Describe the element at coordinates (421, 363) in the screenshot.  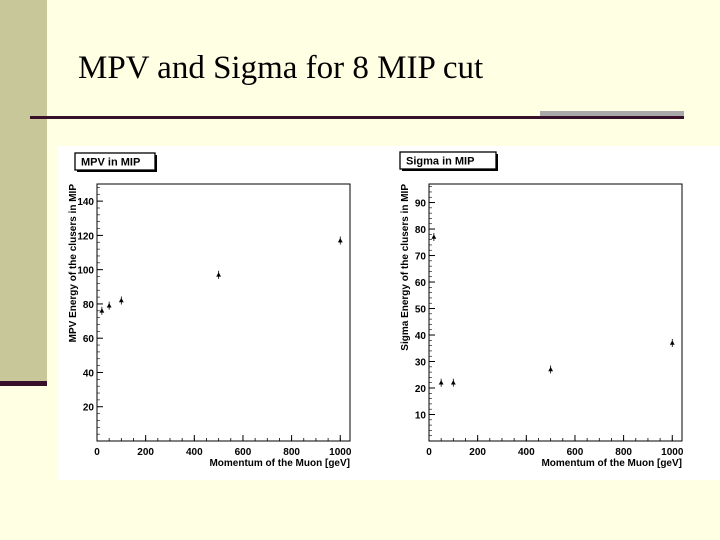
I see `y-tick-label: 30` at that location.